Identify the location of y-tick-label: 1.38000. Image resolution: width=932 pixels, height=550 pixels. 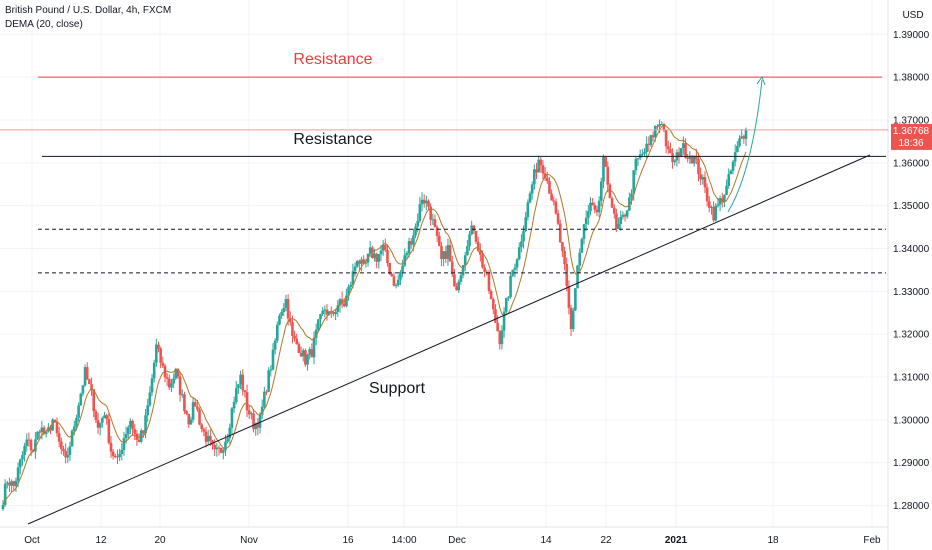
(911, 78).